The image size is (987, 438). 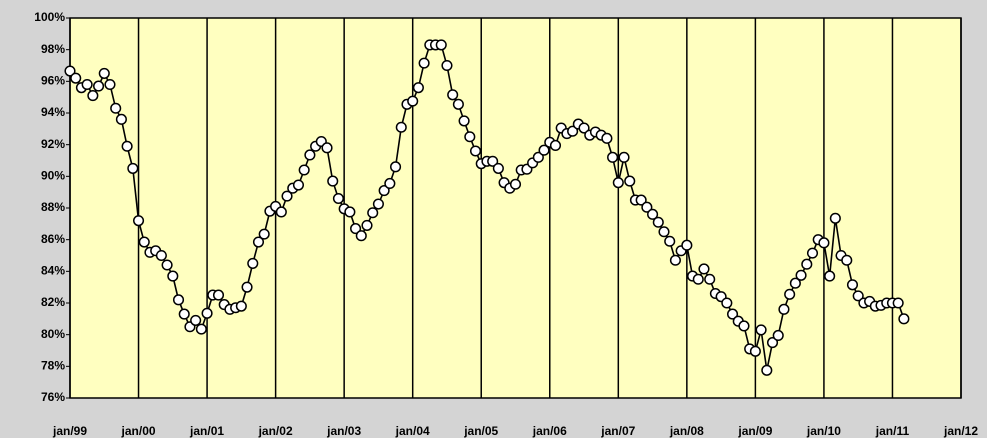 What do you see at coordinates (343, 431) in the screenshot?
I see `x-tick-label: jan/03` at bounding box center [343, 431].